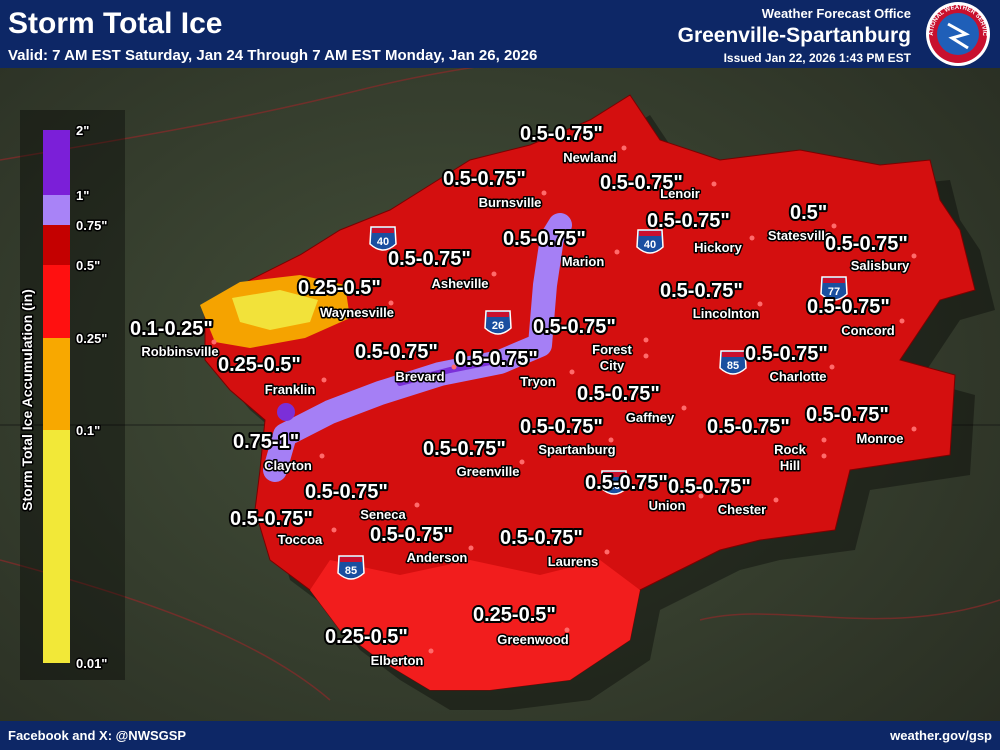  What do you see at coordinates (794, 35) in the screenshot?
I see `office-name: Greenville-Spartanburg` at bounding box center [794, 35].